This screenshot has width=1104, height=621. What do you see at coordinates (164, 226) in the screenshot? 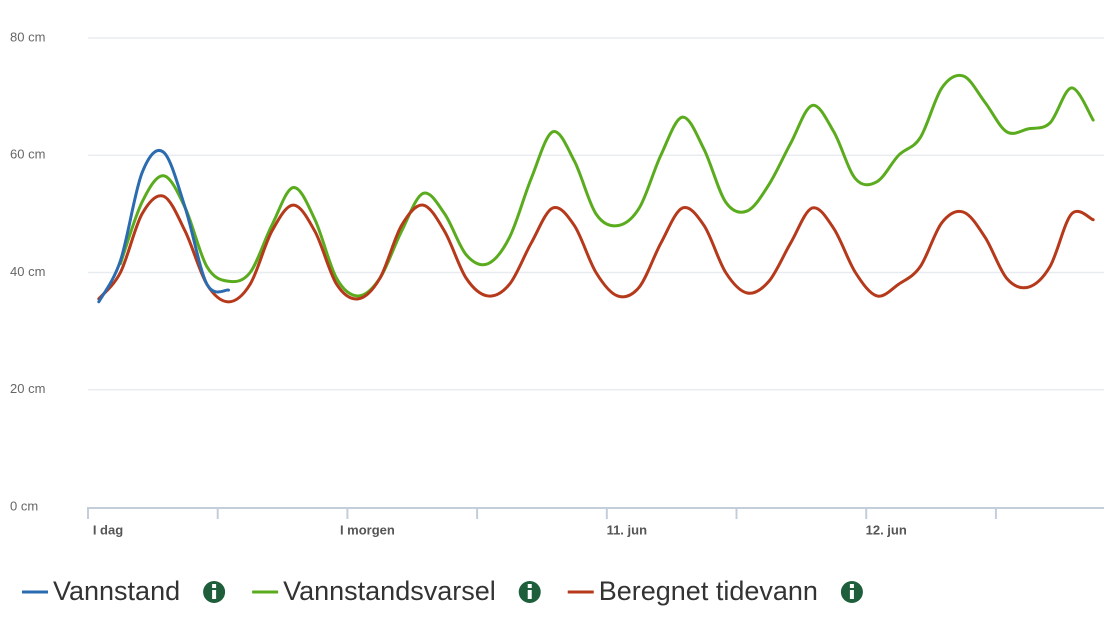
I see `series-line` at bounding box center [164, 226].